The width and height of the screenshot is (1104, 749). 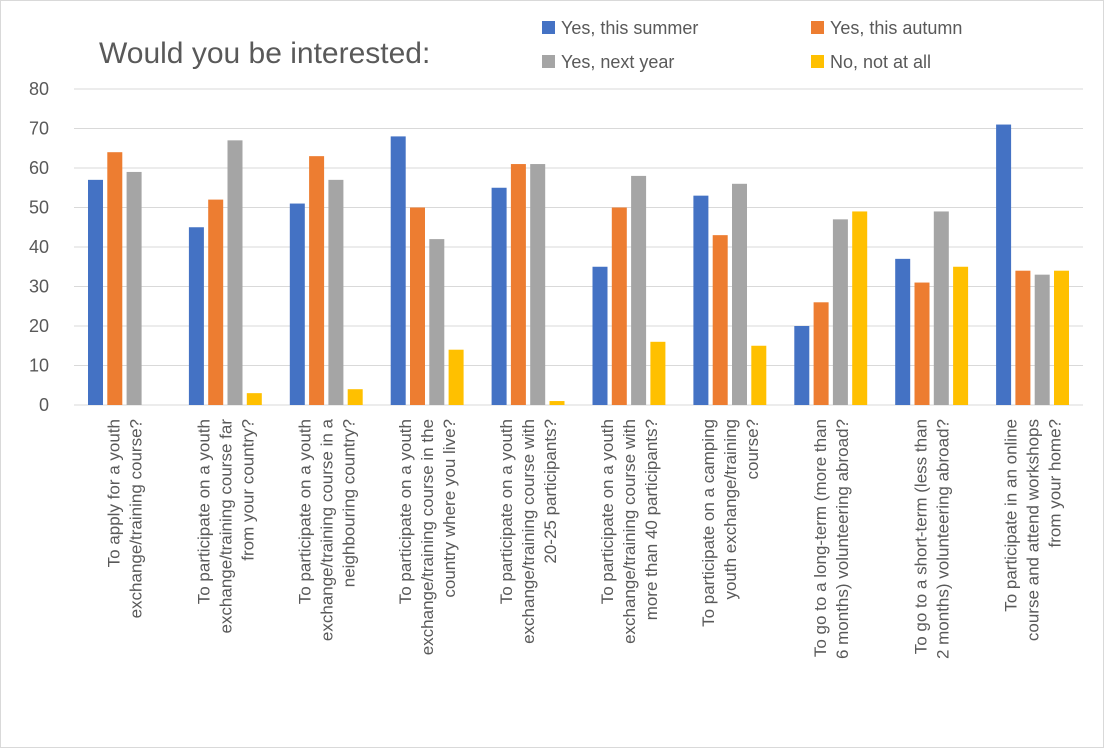 I want to click on y-tick-label: 40, so click(x=39, y=247).